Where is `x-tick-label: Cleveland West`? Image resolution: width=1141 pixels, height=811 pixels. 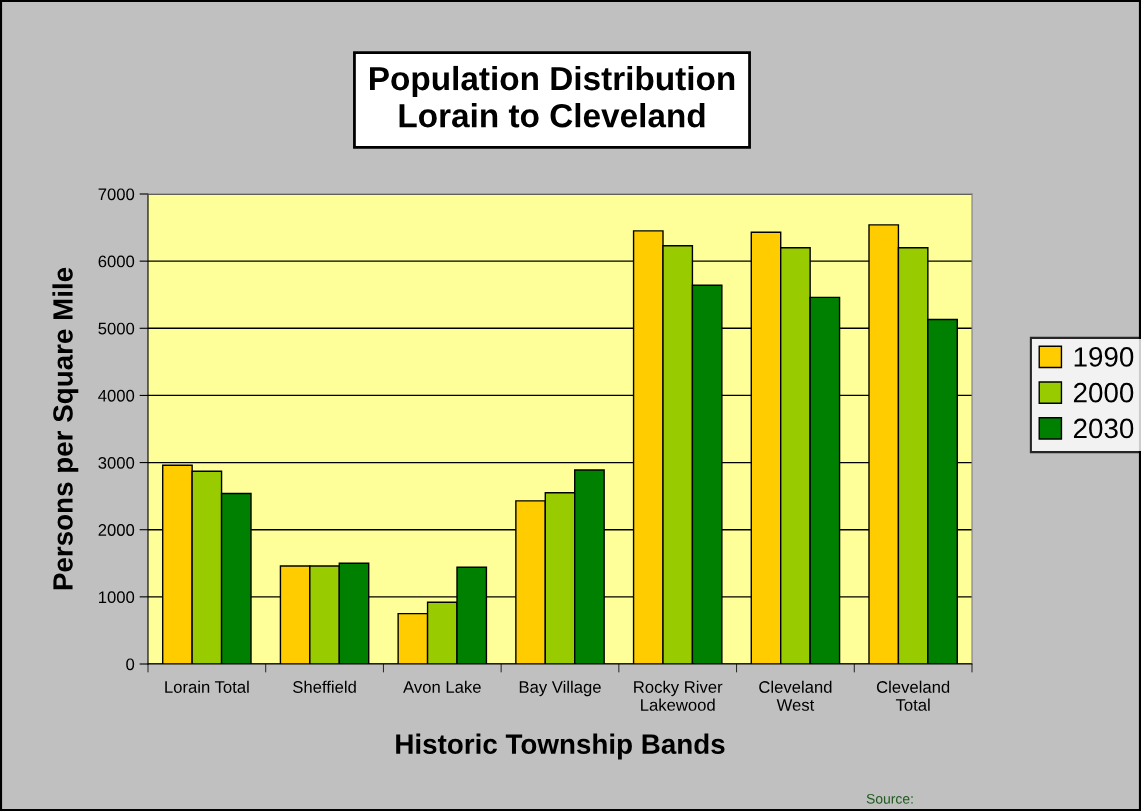 x-tick-label: Cleveland West is located at coordinates (795, 695).